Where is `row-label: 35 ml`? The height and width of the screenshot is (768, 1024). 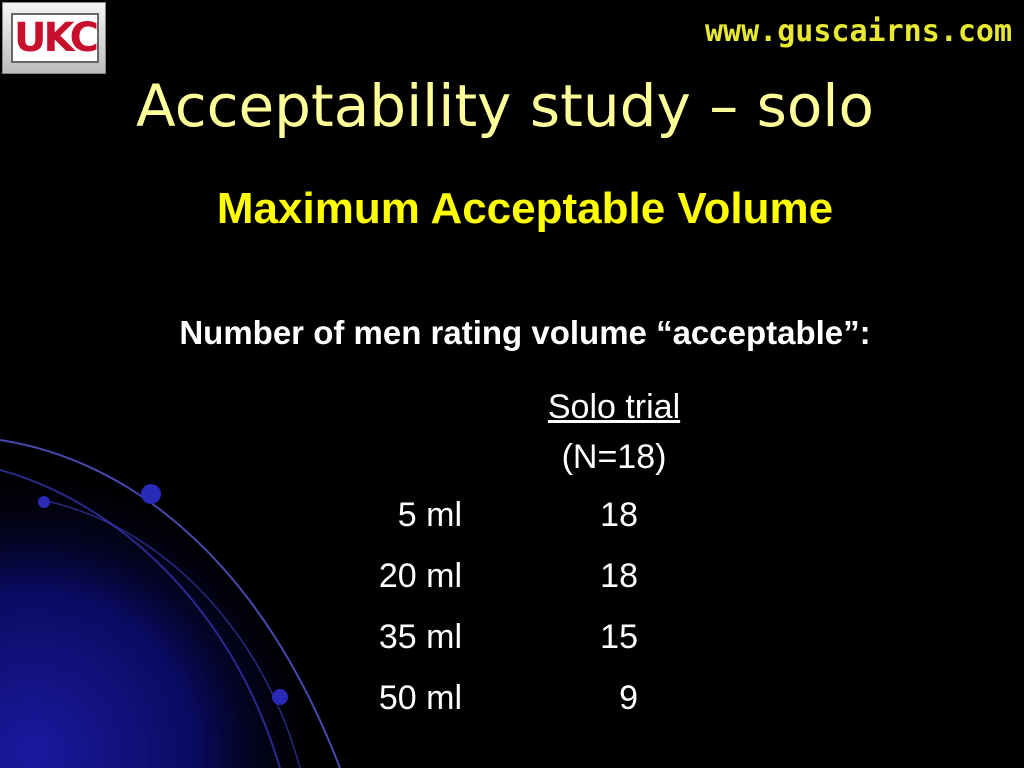 row-label: 35 ml is located at coordinates (420, 637).